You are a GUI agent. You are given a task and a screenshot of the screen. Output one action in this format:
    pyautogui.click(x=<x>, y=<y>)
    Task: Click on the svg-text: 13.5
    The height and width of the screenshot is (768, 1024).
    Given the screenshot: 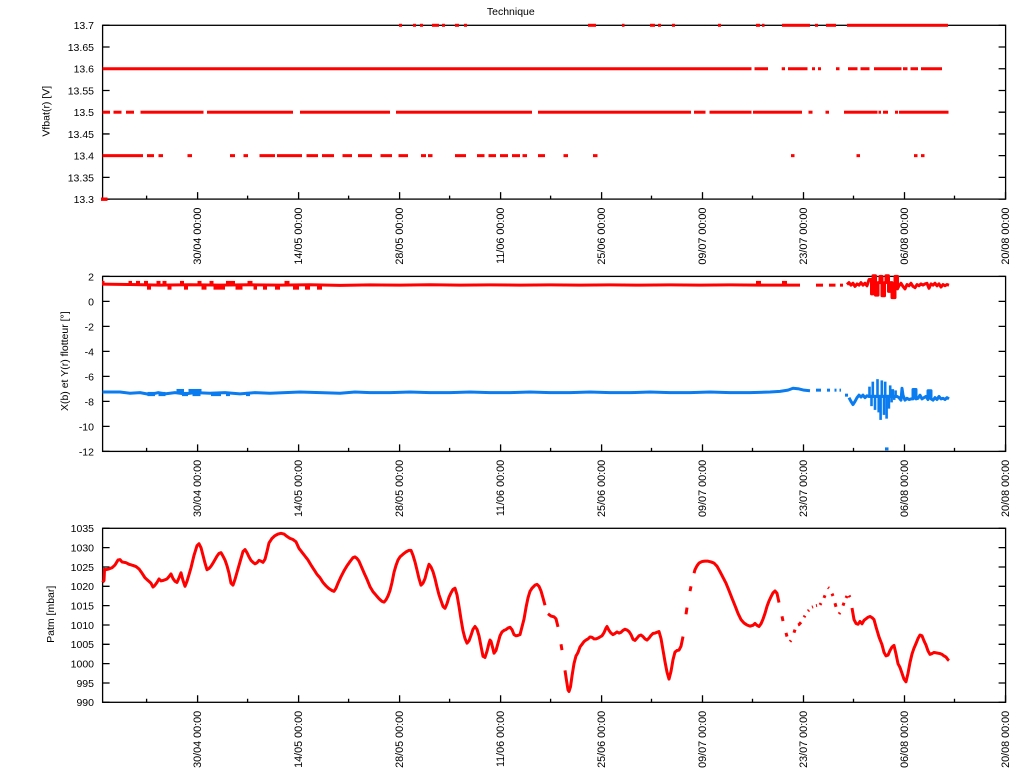 What is the action you would take?
    pyautogui.click(x=84, y=113)
    